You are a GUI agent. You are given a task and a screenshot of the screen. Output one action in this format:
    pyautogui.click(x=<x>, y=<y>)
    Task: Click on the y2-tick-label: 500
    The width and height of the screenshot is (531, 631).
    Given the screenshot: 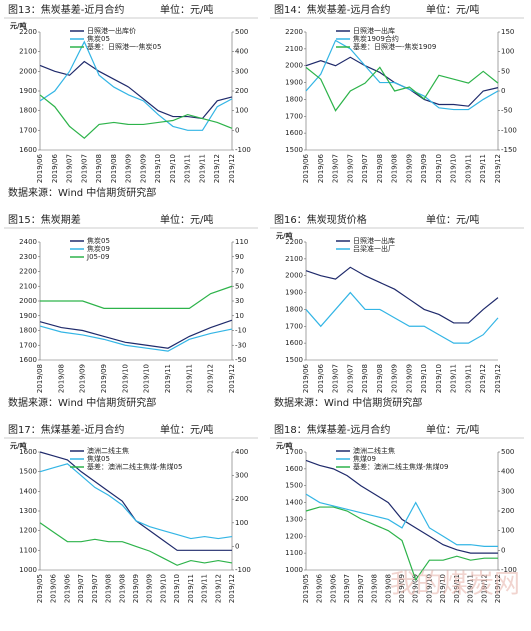 What is the action you would take?
    pyautogui.click(x=241, y=32)
    